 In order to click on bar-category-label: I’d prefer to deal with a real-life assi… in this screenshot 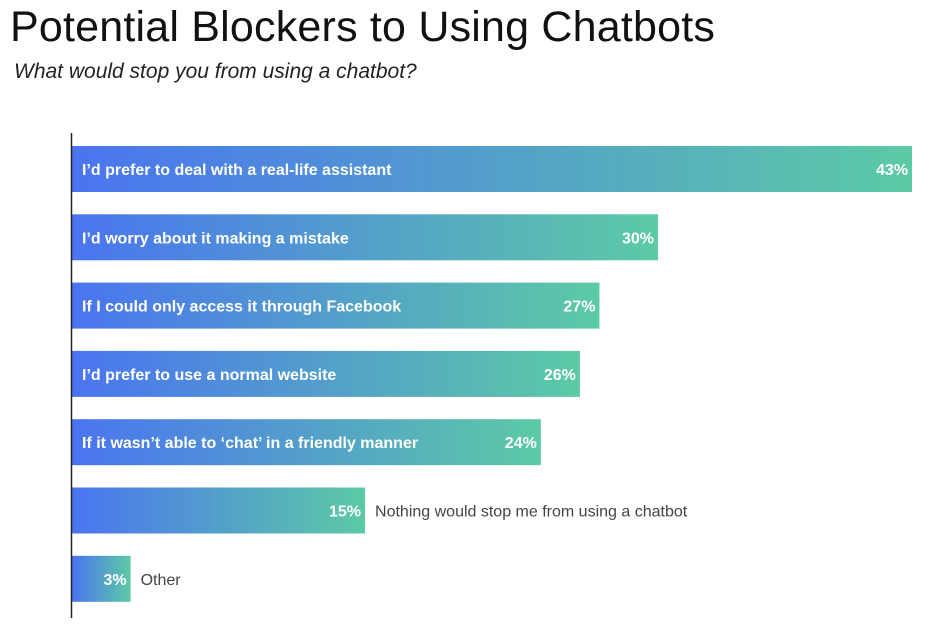, I will do `click(237, 170)`.